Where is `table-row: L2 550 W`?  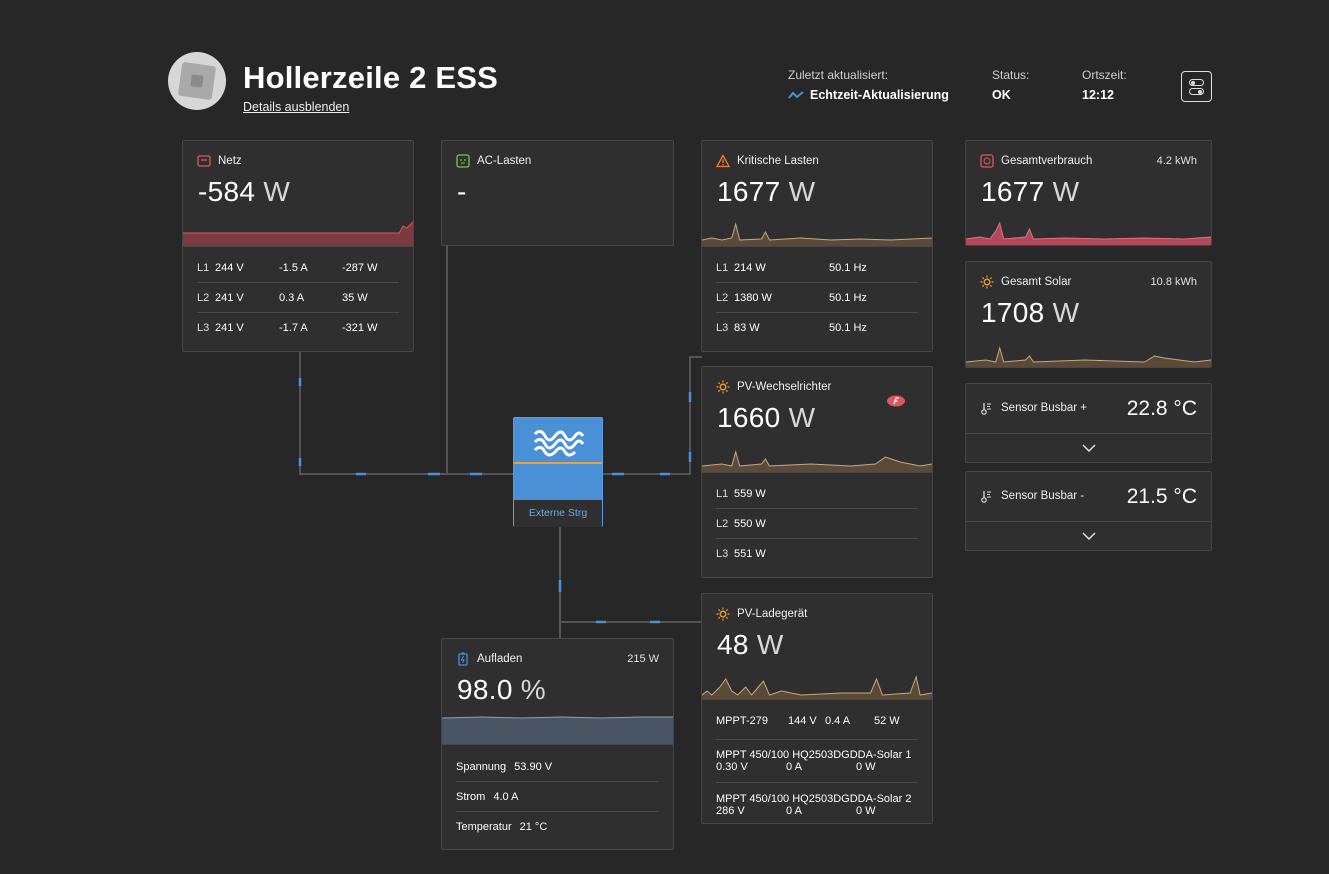
table-row: L2 550 W is located at coordinates (817, 524).